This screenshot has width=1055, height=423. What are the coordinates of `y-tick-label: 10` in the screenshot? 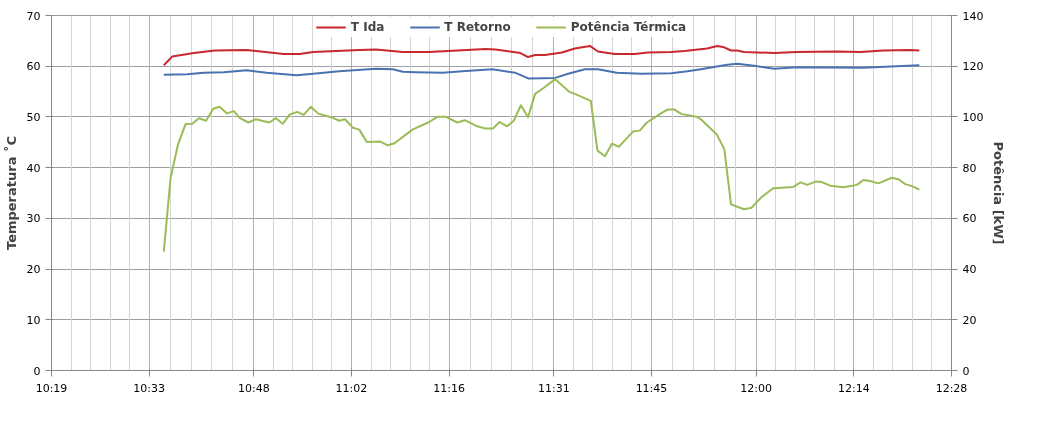 It's located at (33, 320).